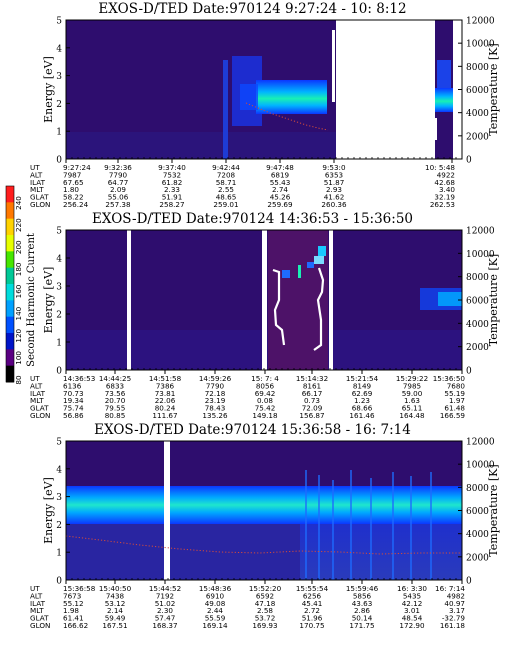 Image resolution: width=505 pixels, height=649 pixels. Describe the element at coordinates (264, 625) in the screenshot. I see `ephemeris-value: 169.93` at that location.